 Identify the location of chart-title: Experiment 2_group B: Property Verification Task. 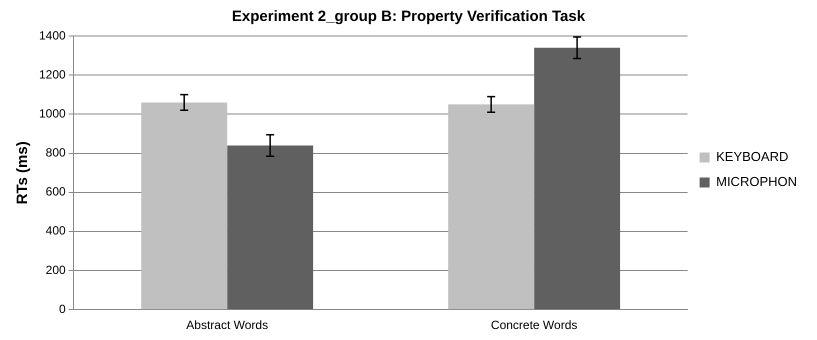
(409, 17).